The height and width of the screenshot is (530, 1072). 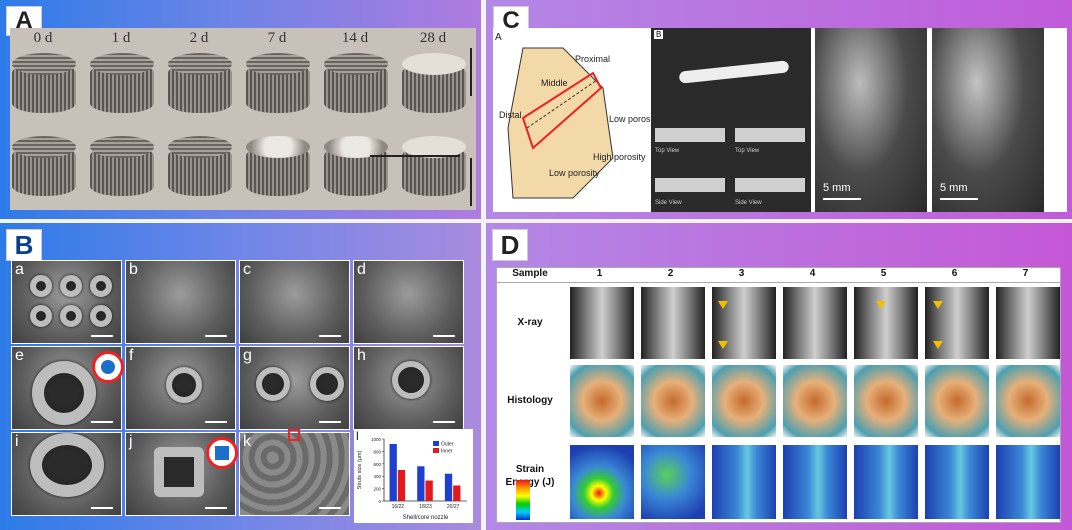 I want to click on sem-image: g, so click(x=294, y=388).